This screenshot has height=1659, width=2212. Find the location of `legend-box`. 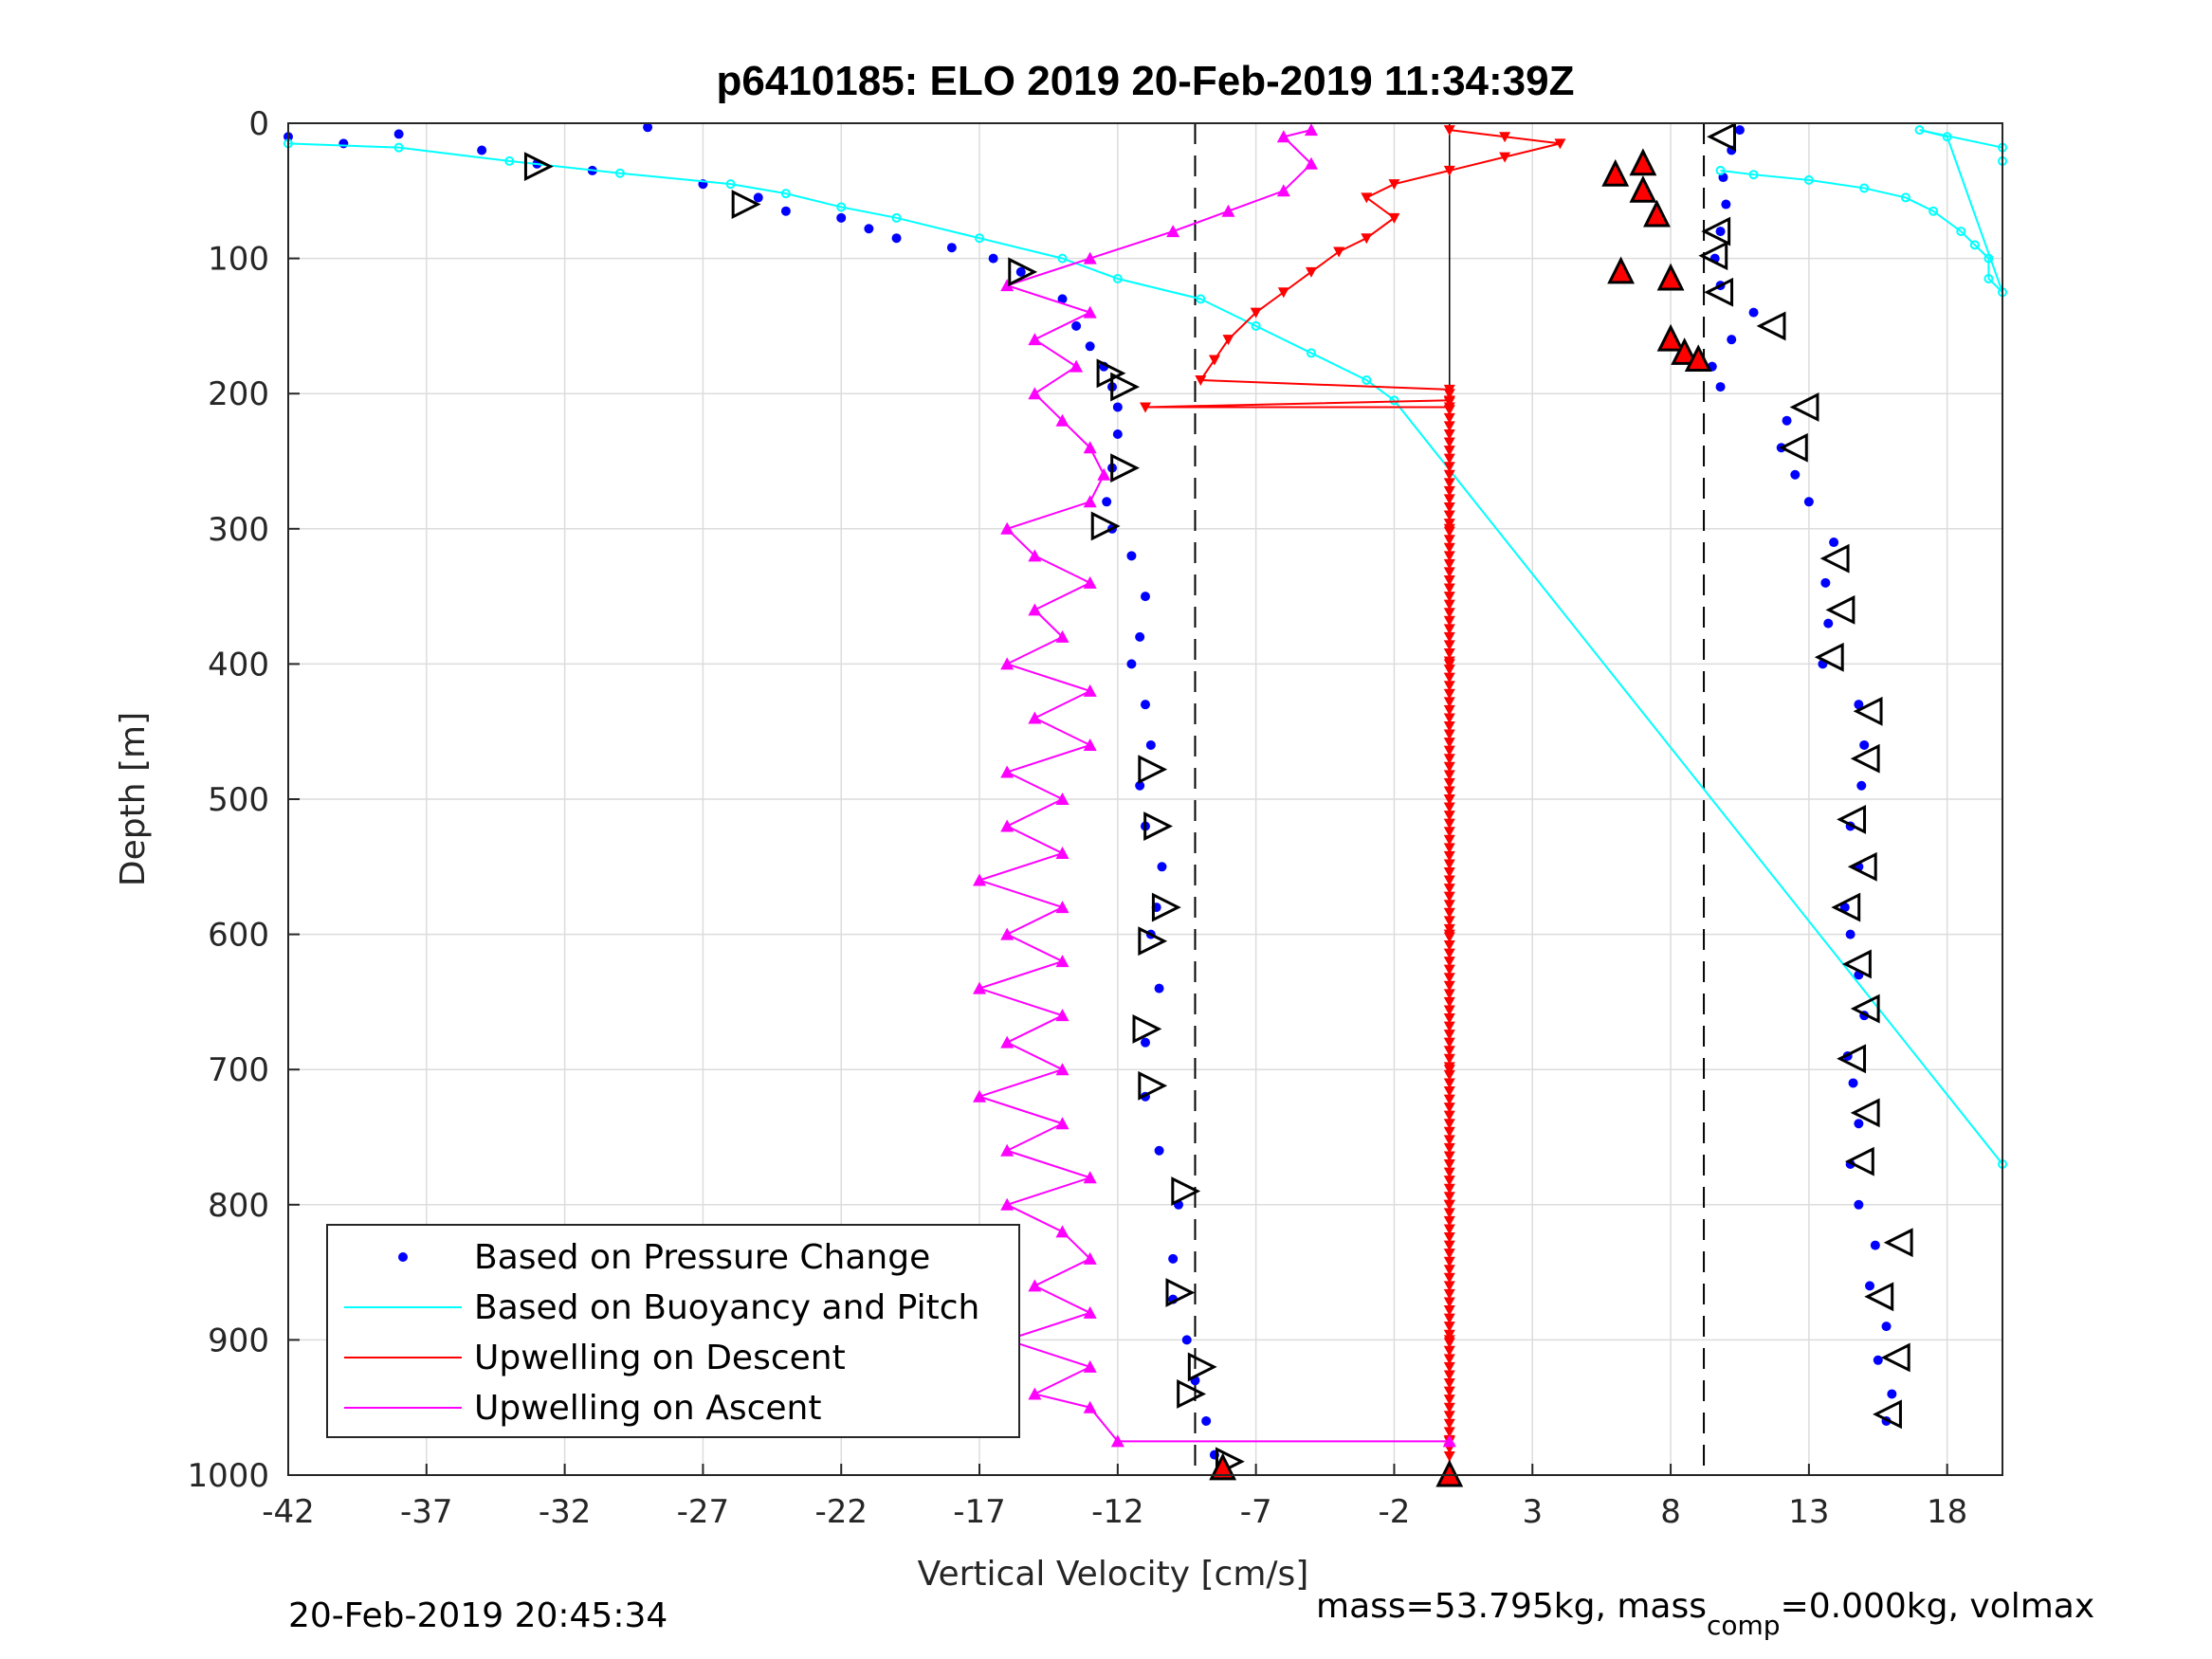

legend-box is located at coordinates (673, 1331).